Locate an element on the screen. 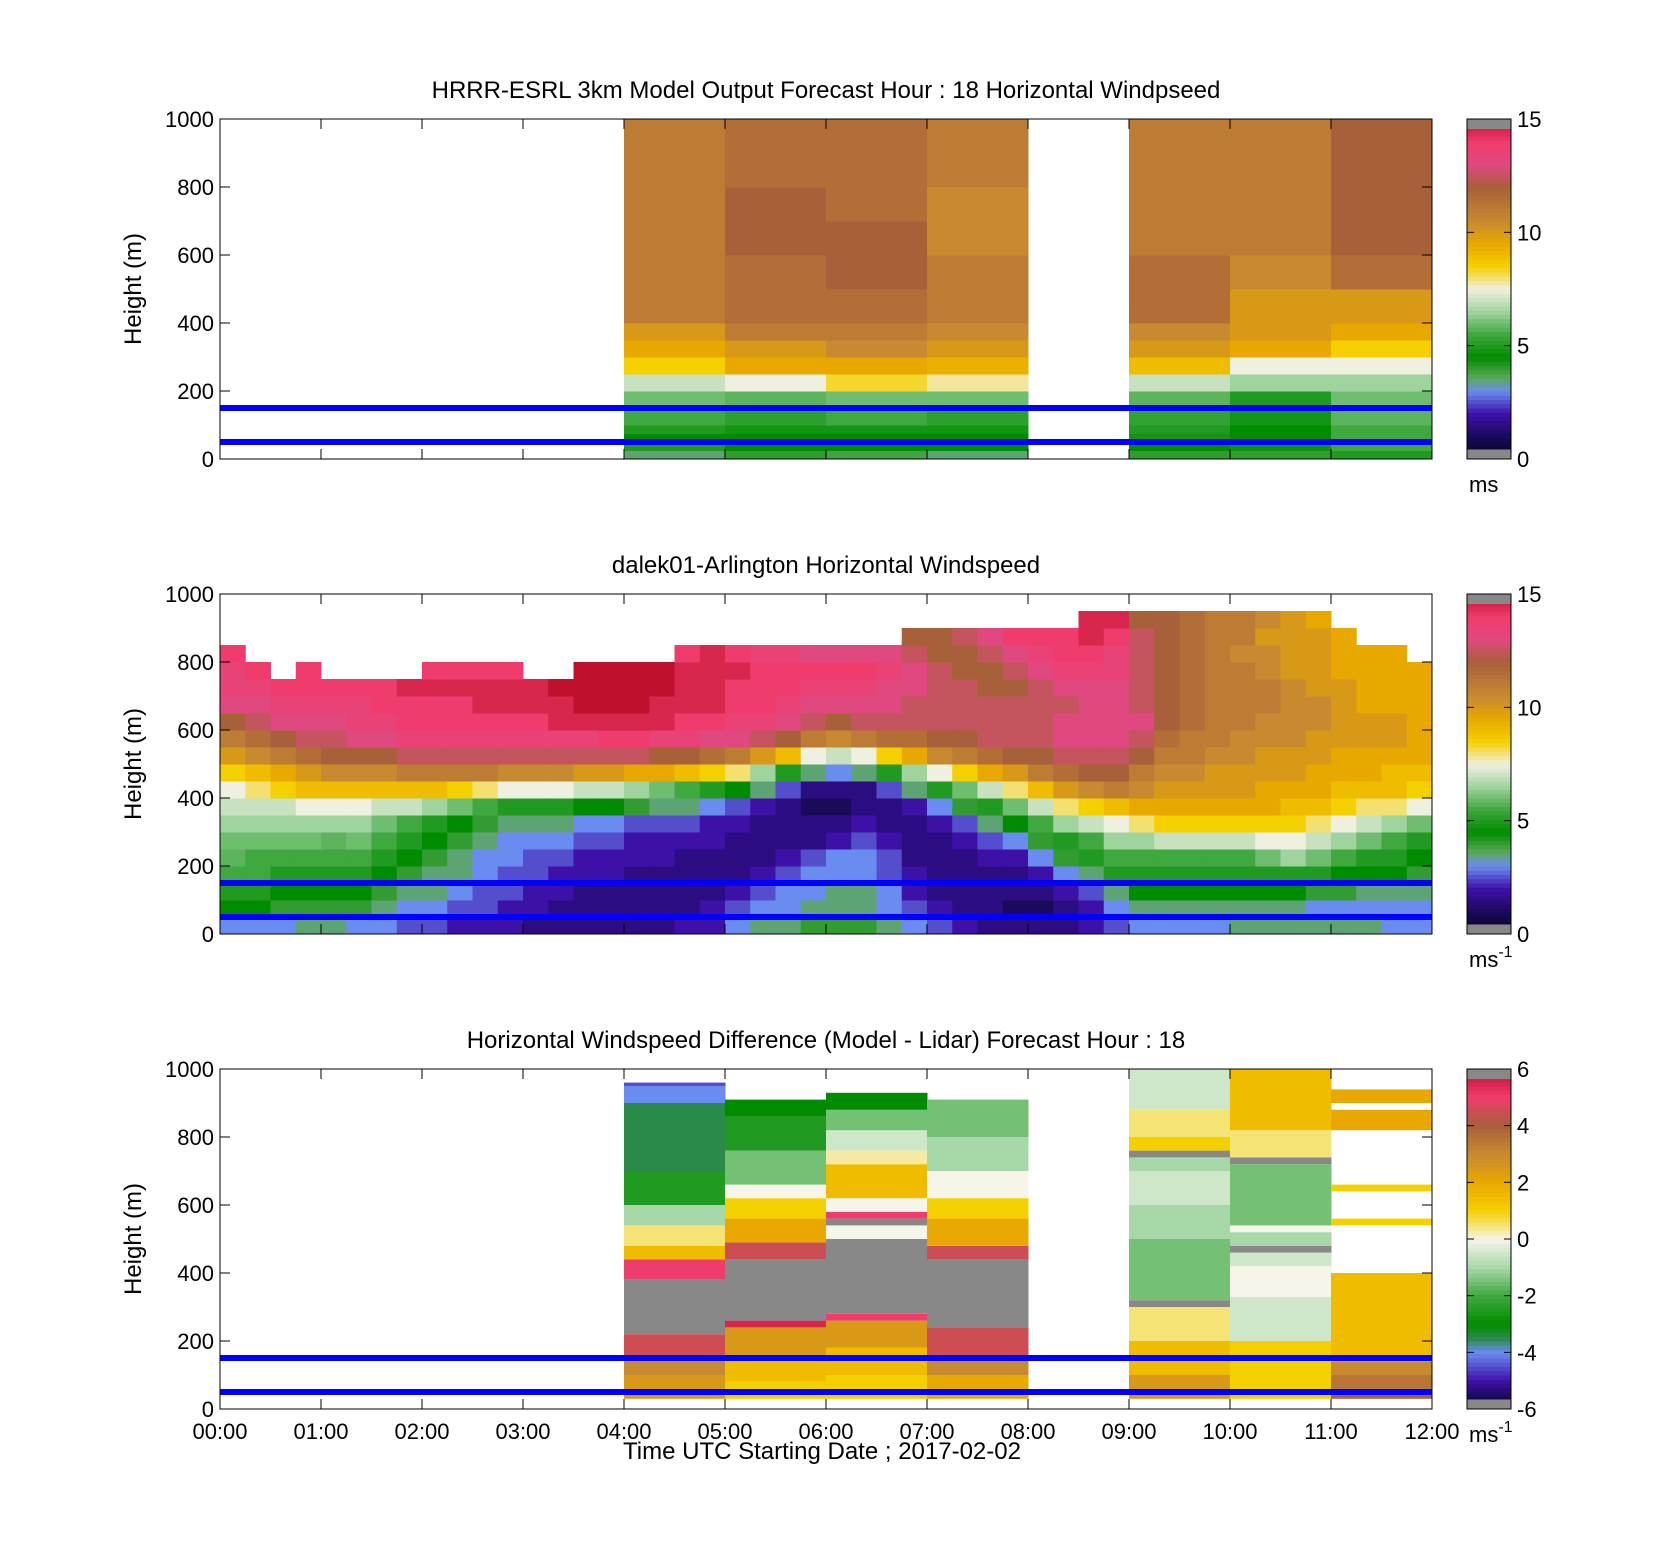 Image resolution: width=1680 pixels, height=1561 pixels. y-tick-label: 400 is located at coordinates (195, 323).